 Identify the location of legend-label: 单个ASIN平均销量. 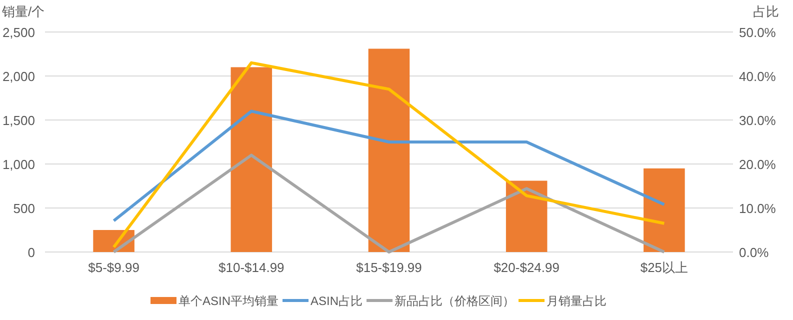
(228, 301).